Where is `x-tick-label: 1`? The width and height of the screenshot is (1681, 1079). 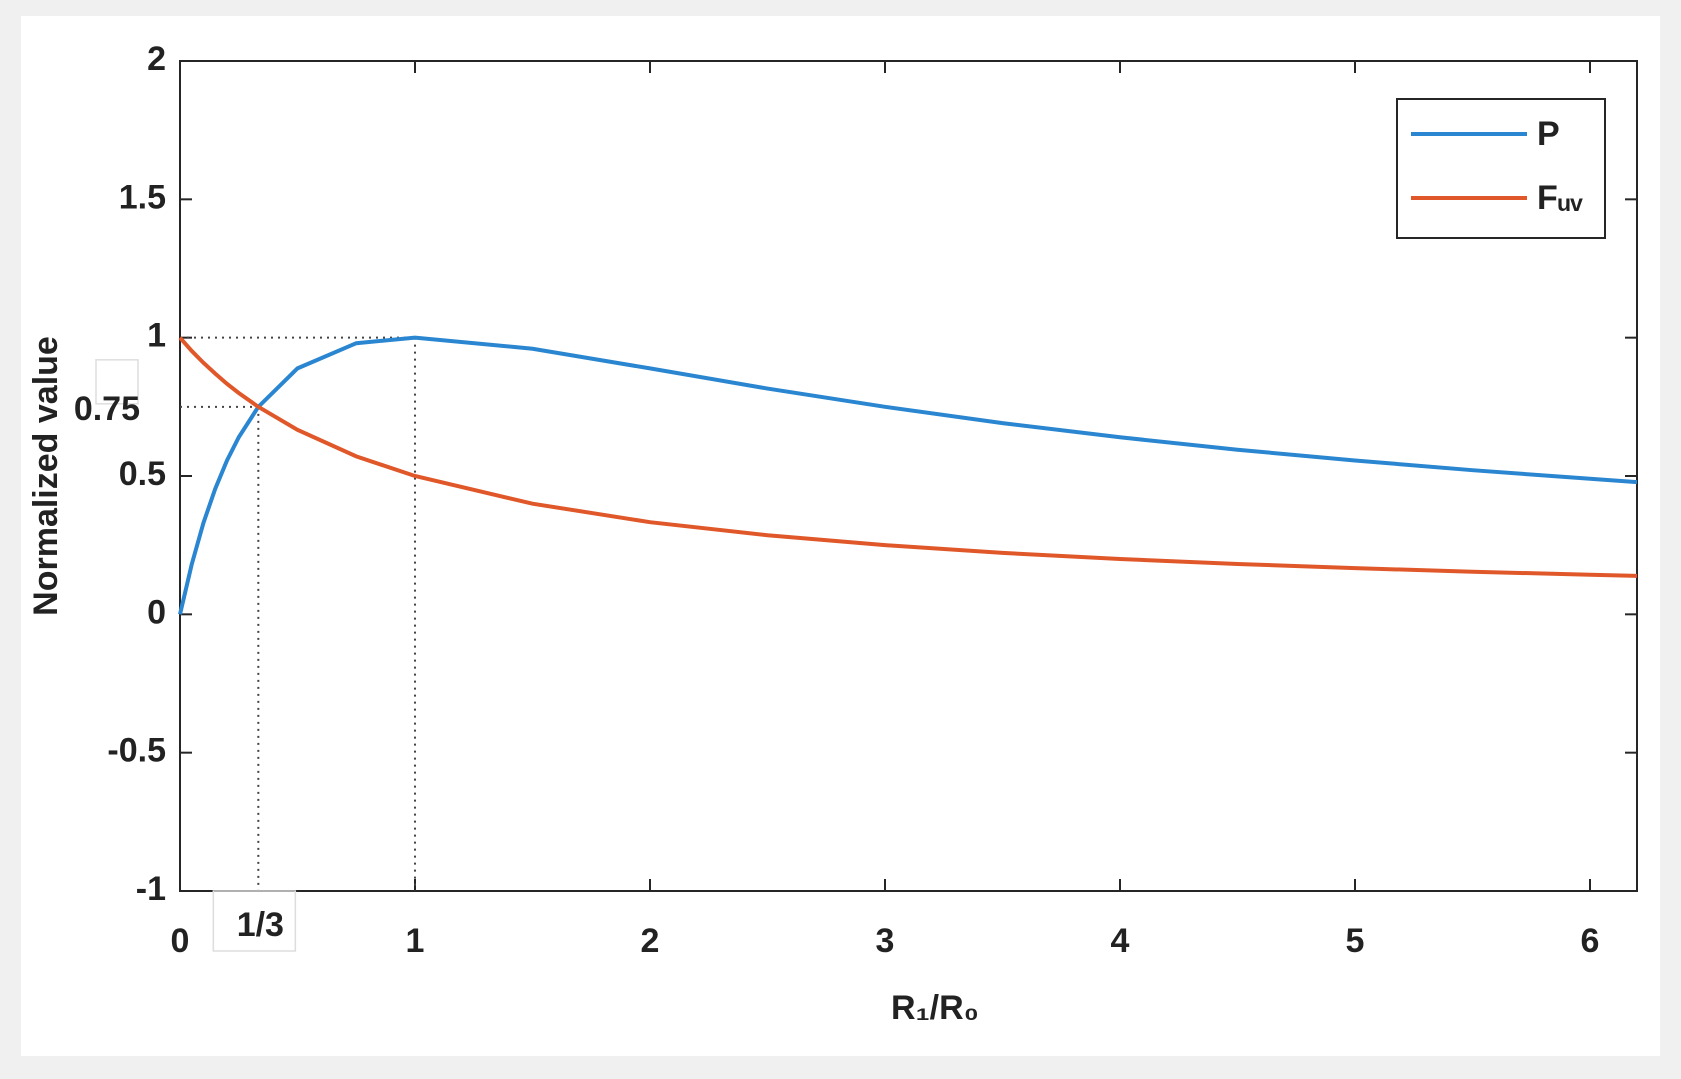 x-tick-label: 1 is located at coordinates (415, 941).